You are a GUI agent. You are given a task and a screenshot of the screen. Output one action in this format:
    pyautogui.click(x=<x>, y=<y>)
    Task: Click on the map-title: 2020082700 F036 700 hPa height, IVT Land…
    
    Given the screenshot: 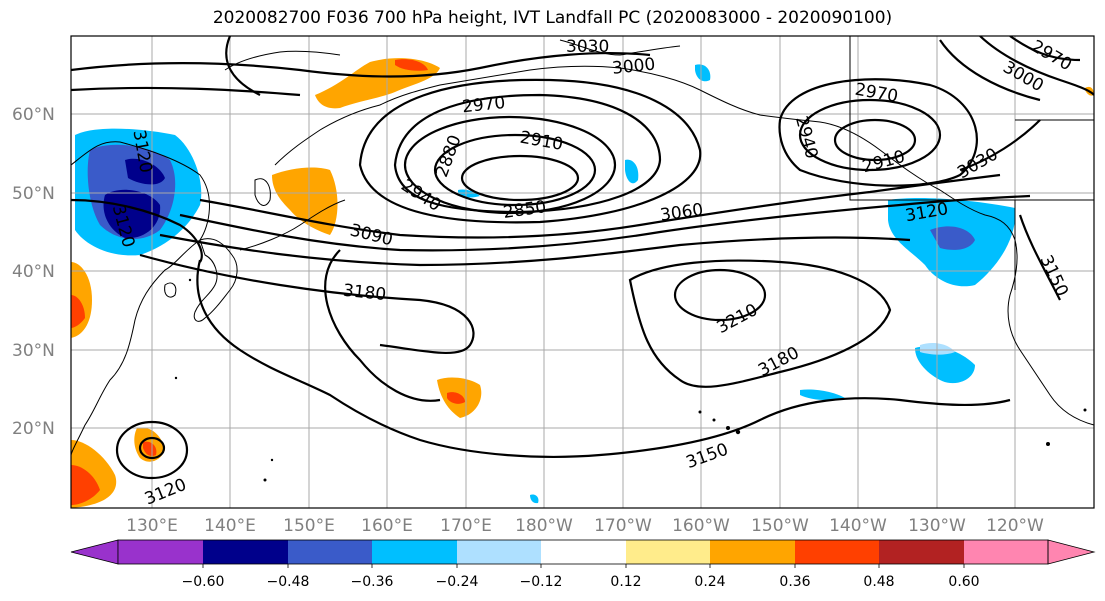 What is the action you would take?
    pyautogui.click(x=552, y=18)
    